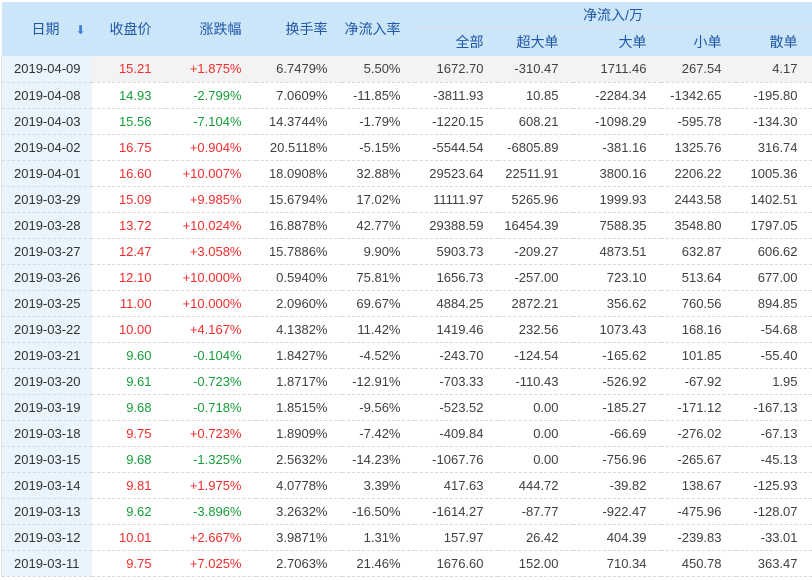 Image resolution: width=812 pixels, height=580 pixels. Describe the element at coordinates (535, 199) in the screenshot. I see `xlarge-cell: 5265.96` at that location.